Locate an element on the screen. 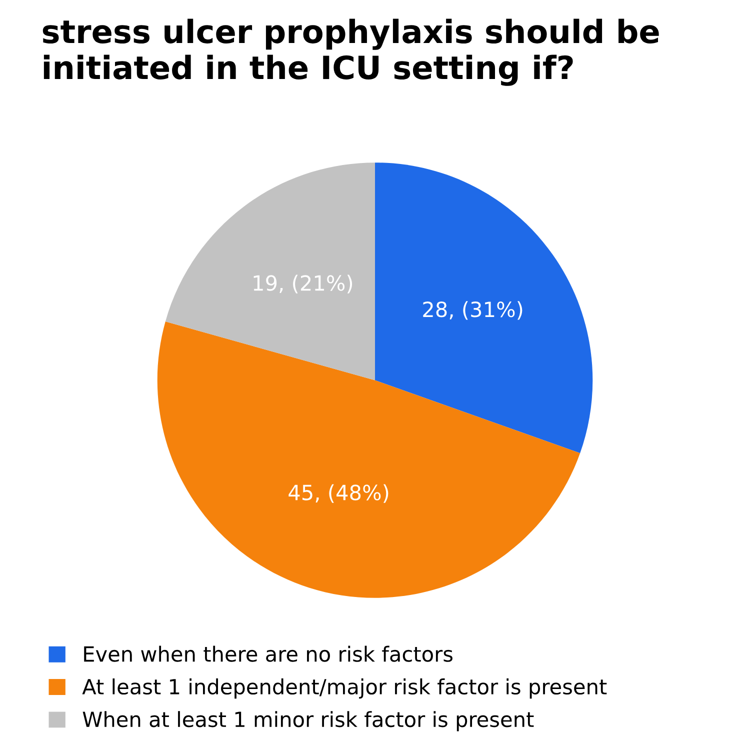 This screenshot has height=750, width=750. data-label: 28, (31%) is located at coordinates (472, 310).